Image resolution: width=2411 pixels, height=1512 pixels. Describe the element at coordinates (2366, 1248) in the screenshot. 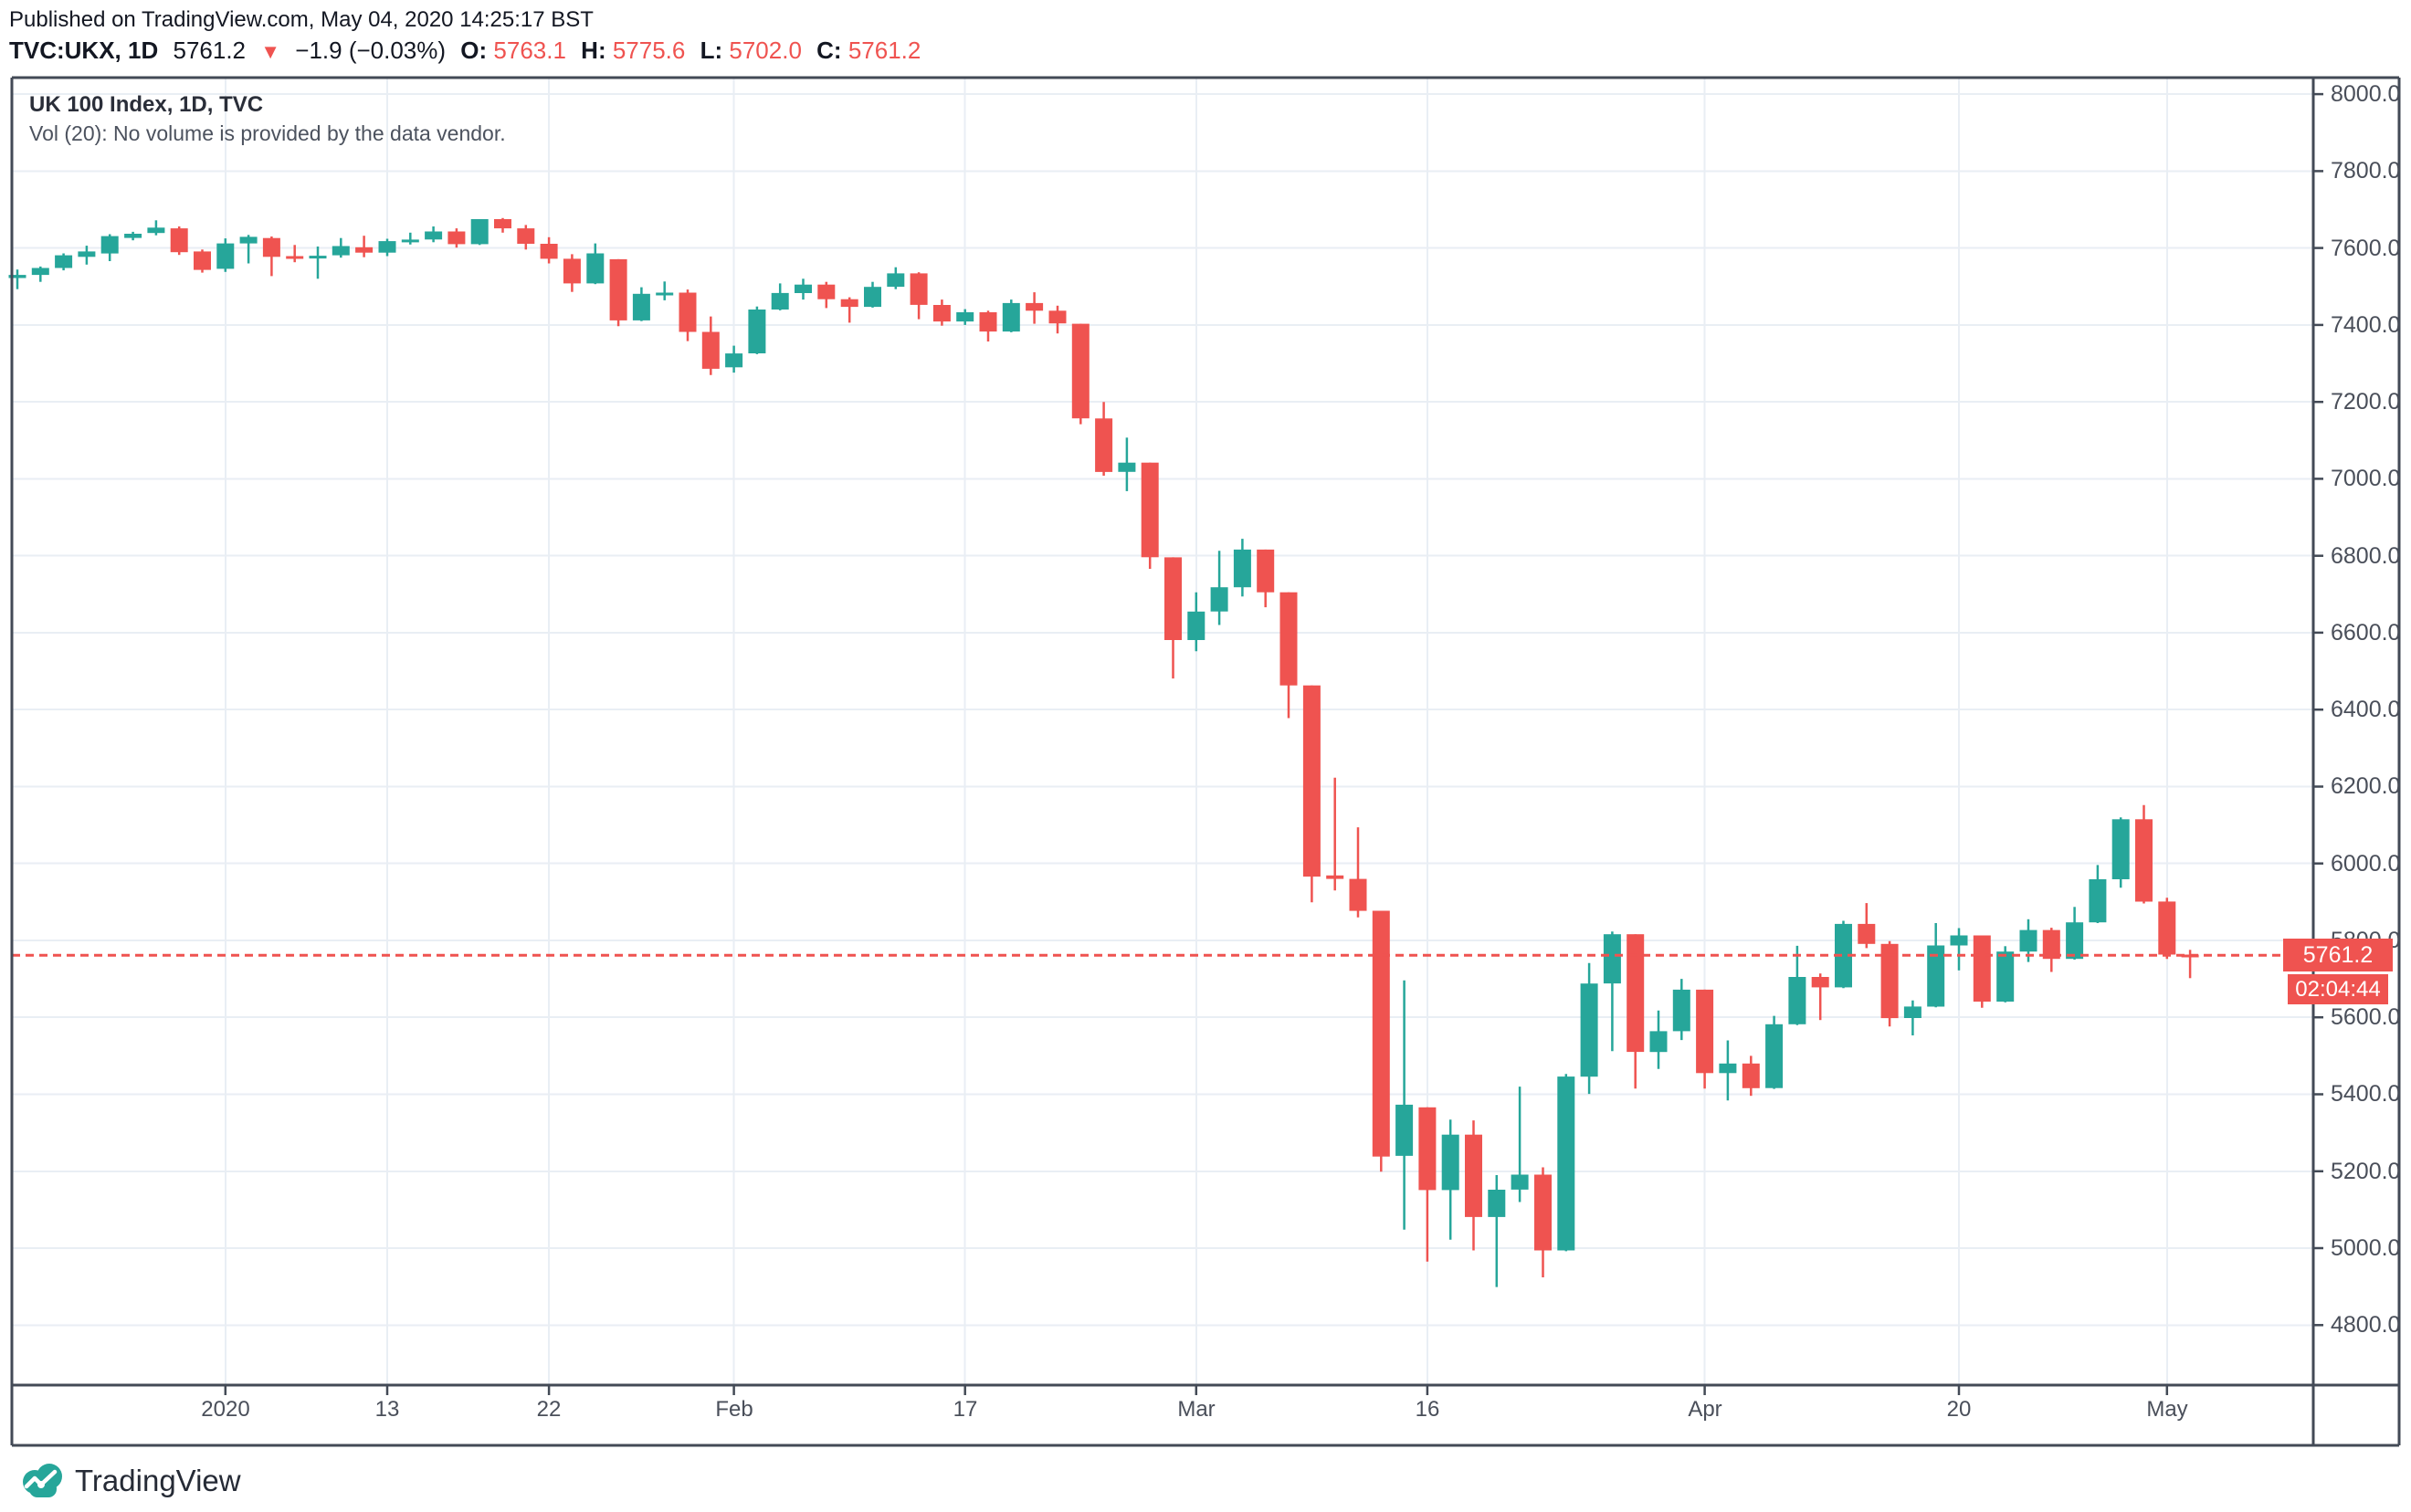

I see `price-axis-label: 5000.0` at that location.